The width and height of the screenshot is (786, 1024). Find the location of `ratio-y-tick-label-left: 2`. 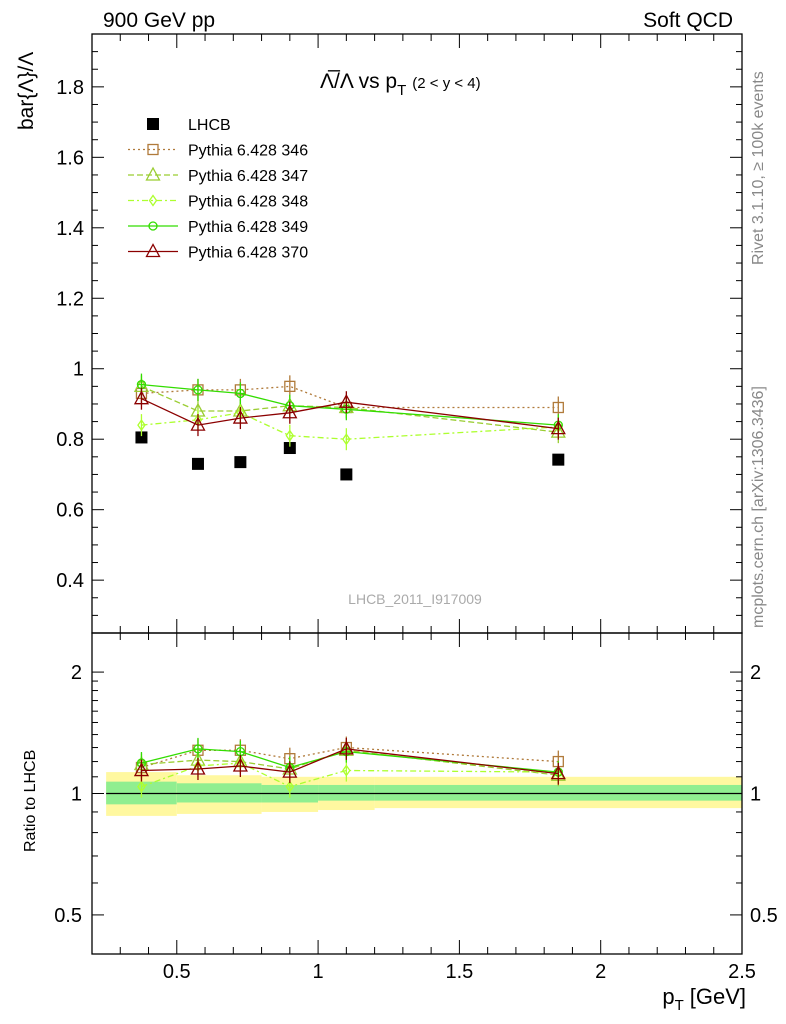

ratio-y-tick-label-left: 2 is located at coordinates (76, 673).